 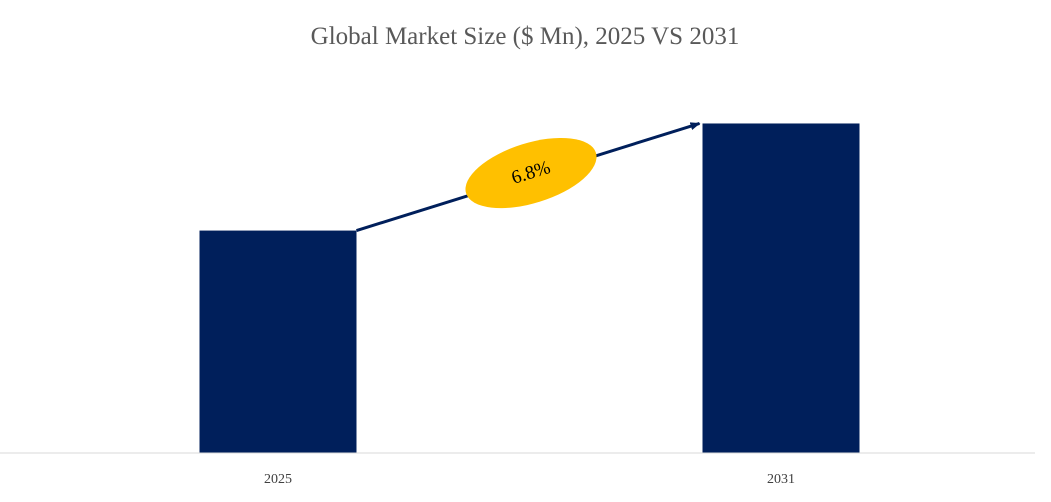 What do you see at coordinates (529, 479) in the screenshot?
I see `x-axis-ticks: 2025 2031` at bounding box center [529, 479].